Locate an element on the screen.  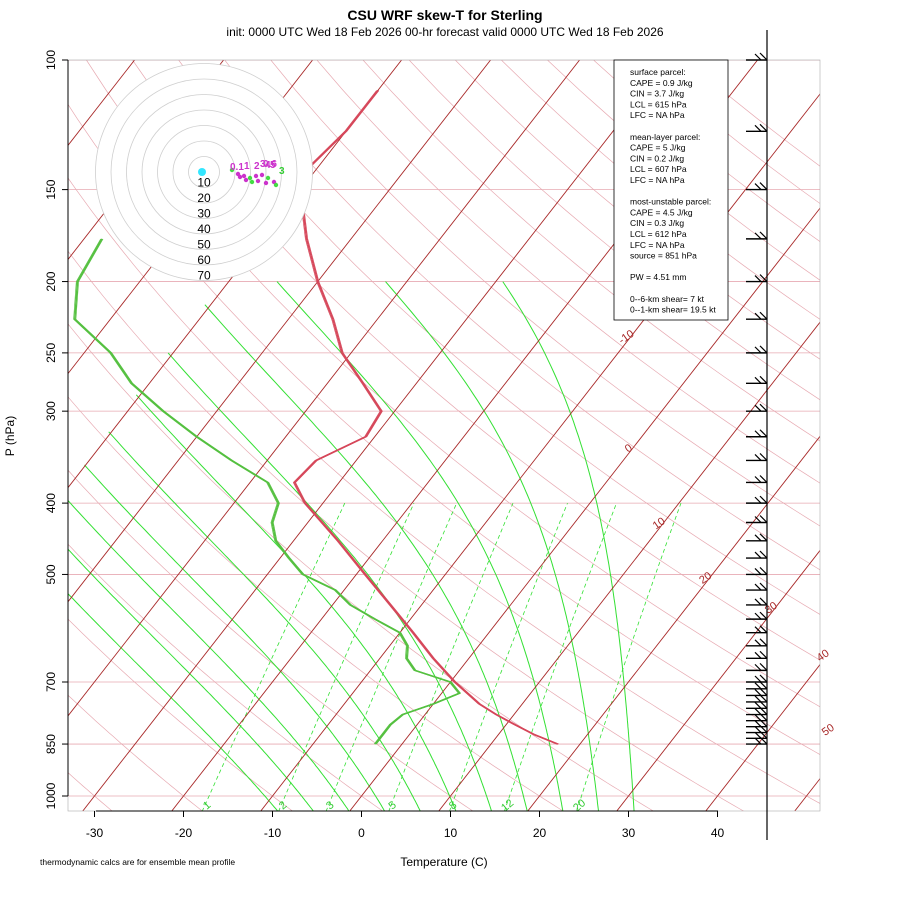
y-tick-label: 700 is located at coordinates (51, 682).